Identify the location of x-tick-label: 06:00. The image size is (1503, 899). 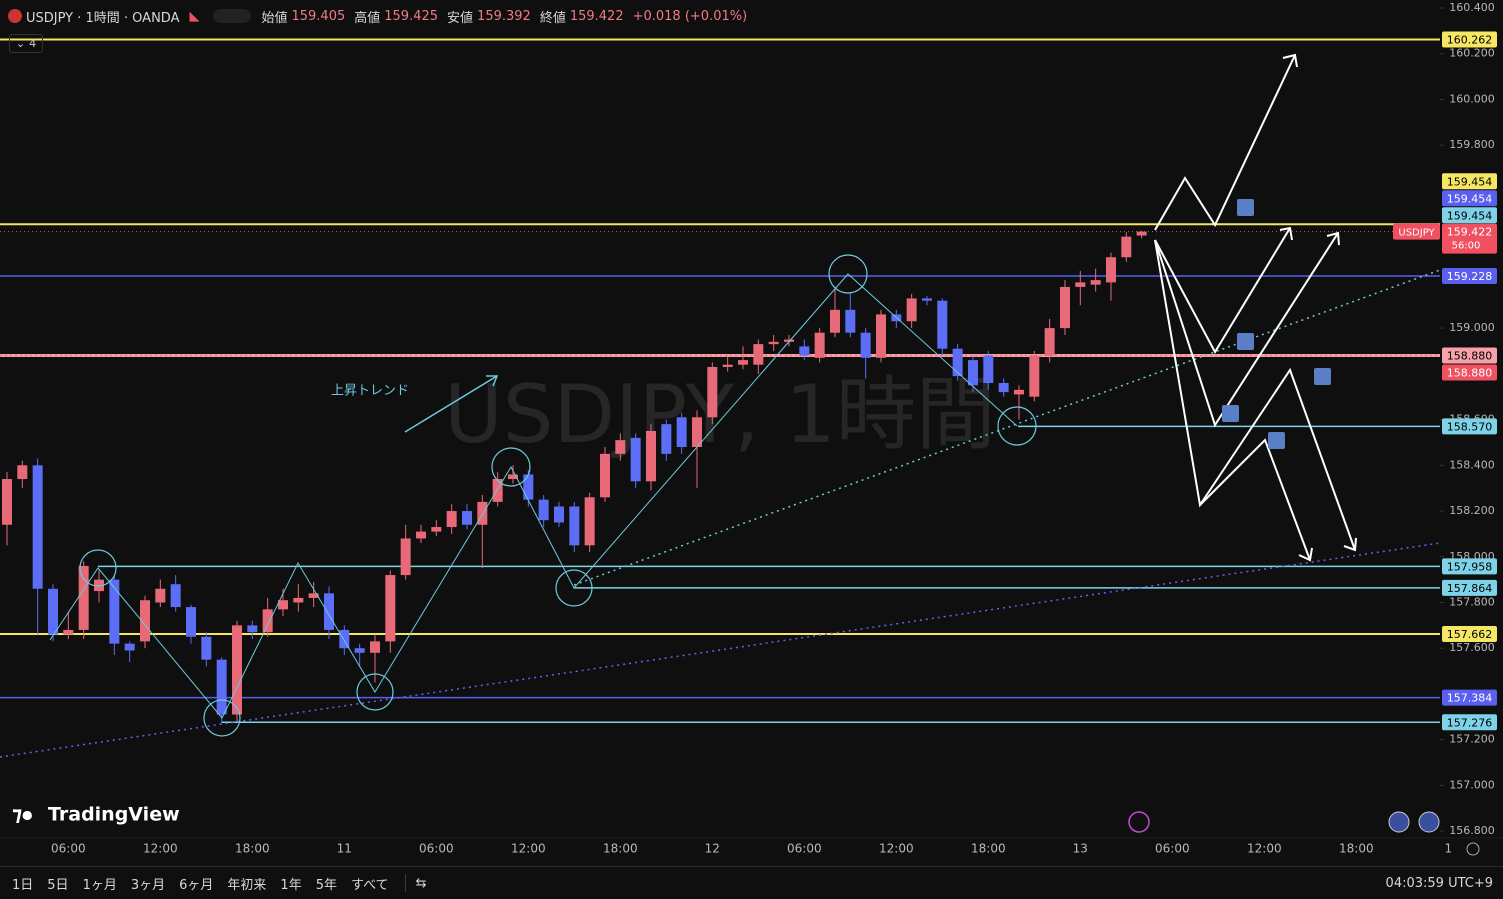
(1172, 849).